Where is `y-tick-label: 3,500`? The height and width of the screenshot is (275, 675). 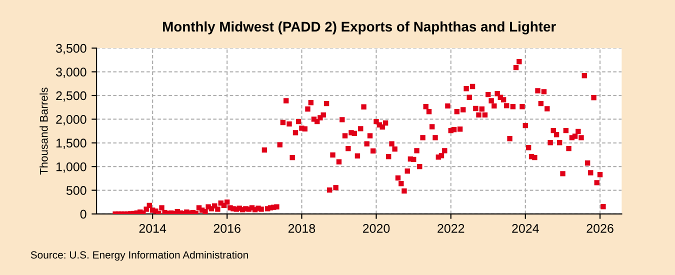 y-tick-label: 3,500 is located at coordinates (71, 49).